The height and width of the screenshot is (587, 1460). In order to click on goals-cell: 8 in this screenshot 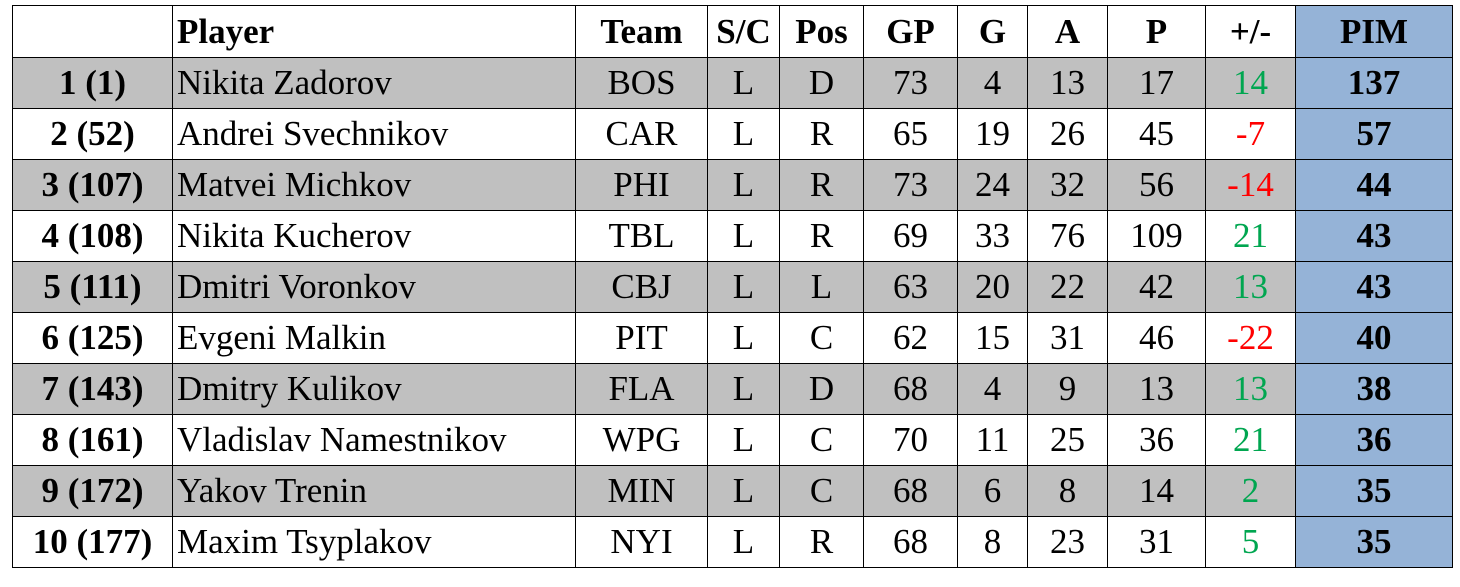, I will do `click(992, 542)`.